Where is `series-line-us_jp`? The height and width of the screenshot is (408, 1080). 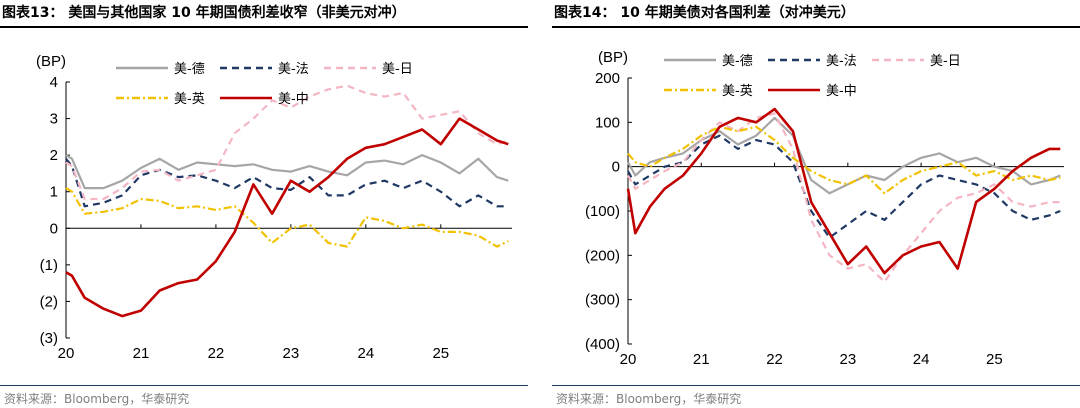
series-line-us_jp is located at coordinates (287, 142).